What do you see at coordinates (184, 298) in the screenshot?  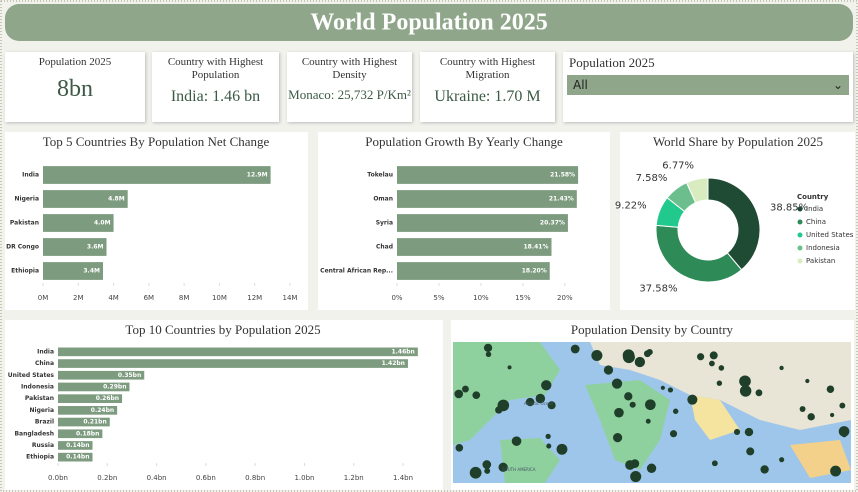 I see `x-tick-label: 8M` at bounding box center [184, 298].